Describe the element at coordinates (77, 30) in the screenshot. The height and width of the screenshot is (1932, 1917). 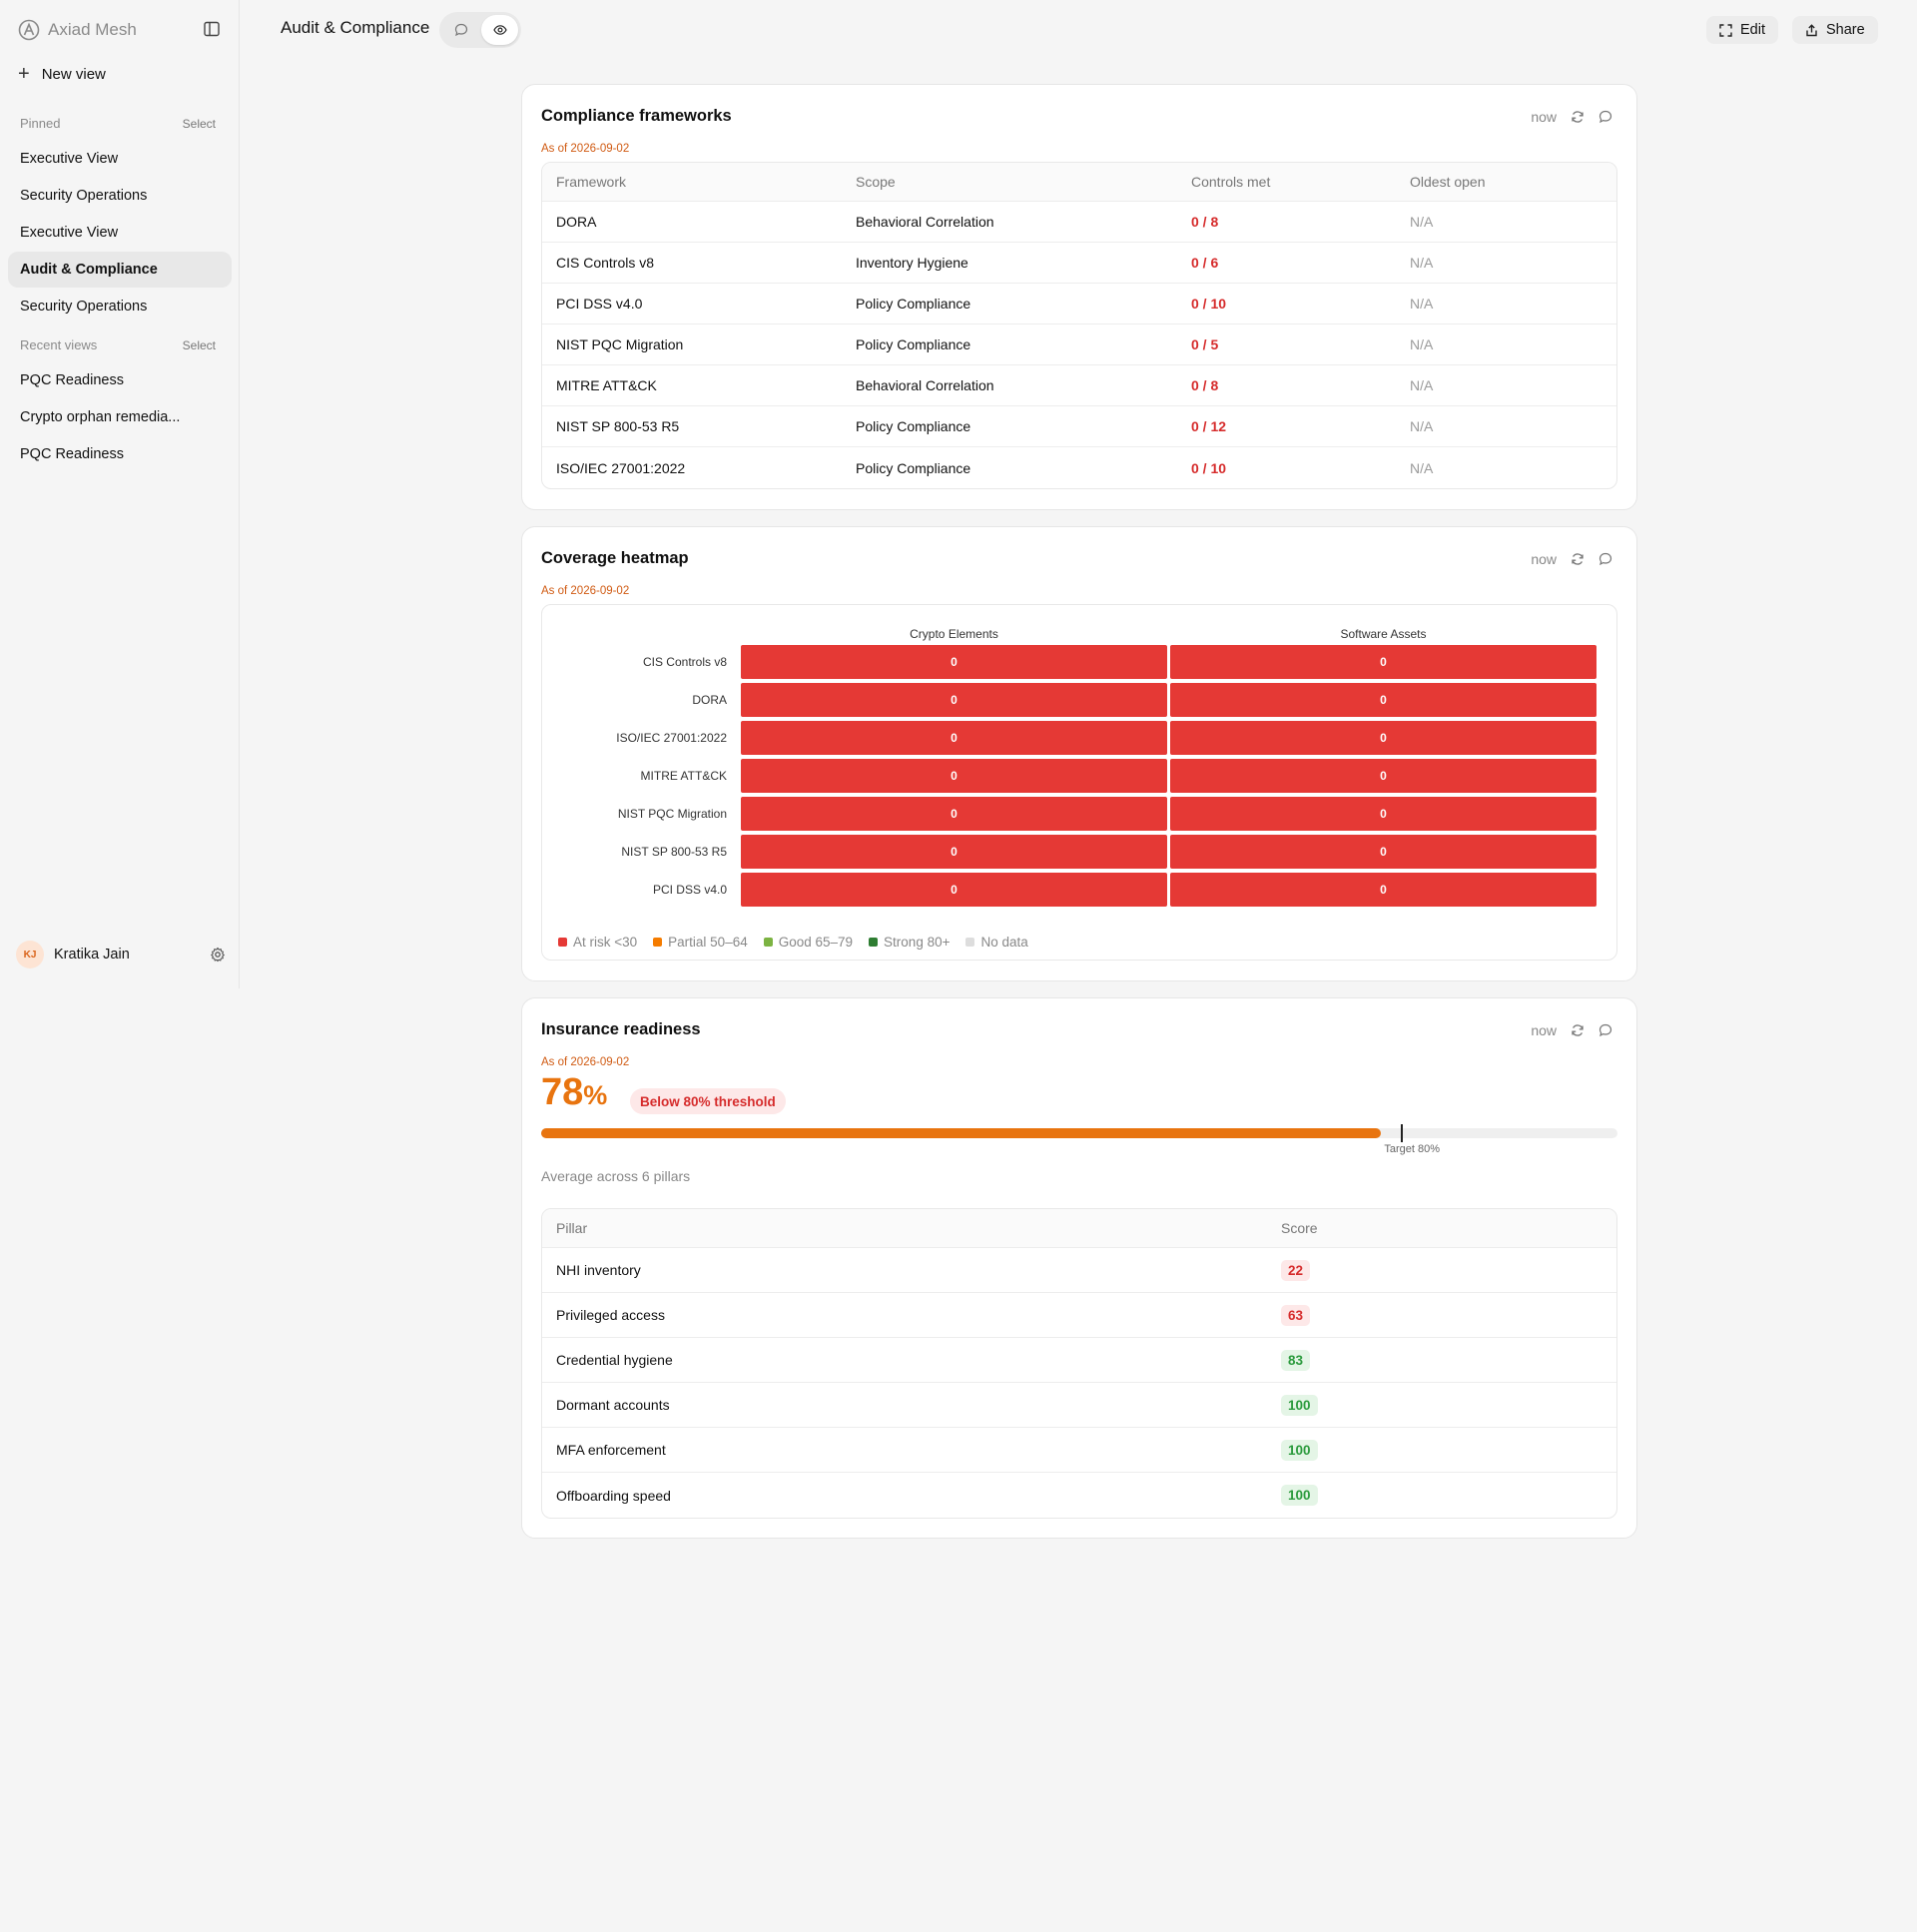
I see `brand: Axiad Mesh` at that location.